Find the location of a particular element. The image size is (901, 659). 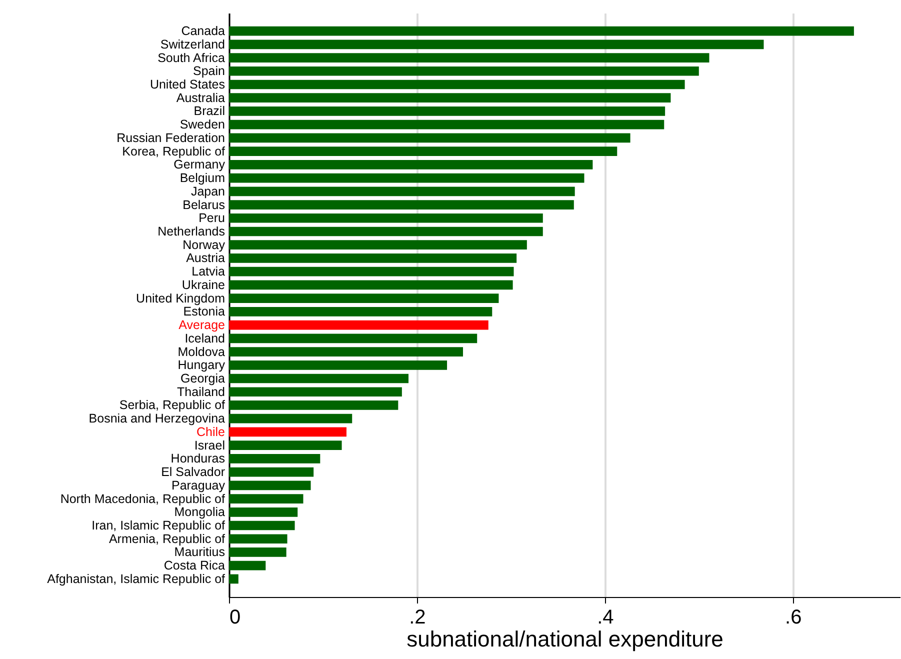

y-tick-label: Armenia, Republic of is located at coordinates (167, 539).